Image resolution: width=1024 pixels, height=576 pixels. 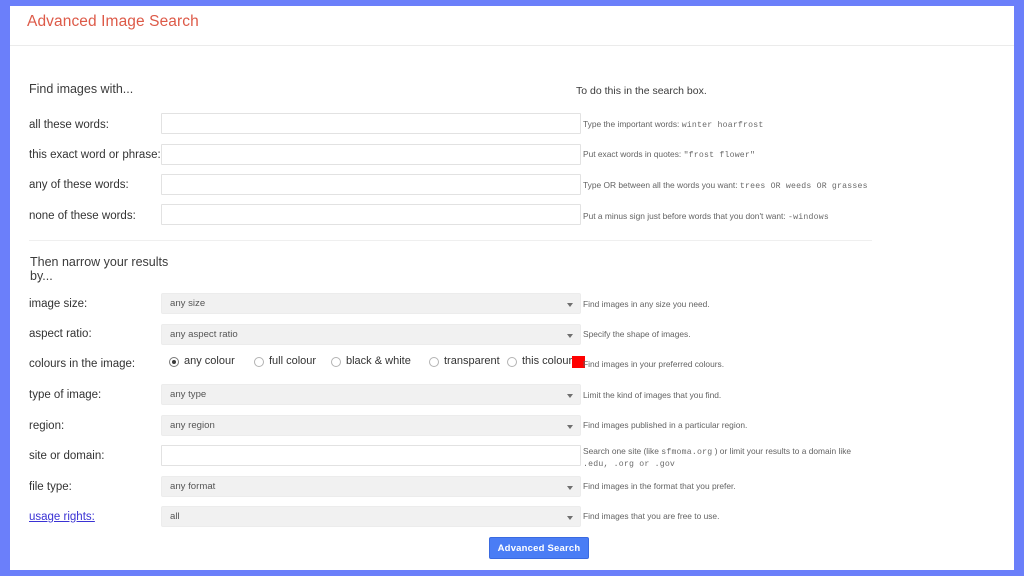 What do you see at coordinates (621, 451) in the screenshot?
I see `hint-text: Search one site (like` at bounding box center [621, 451].